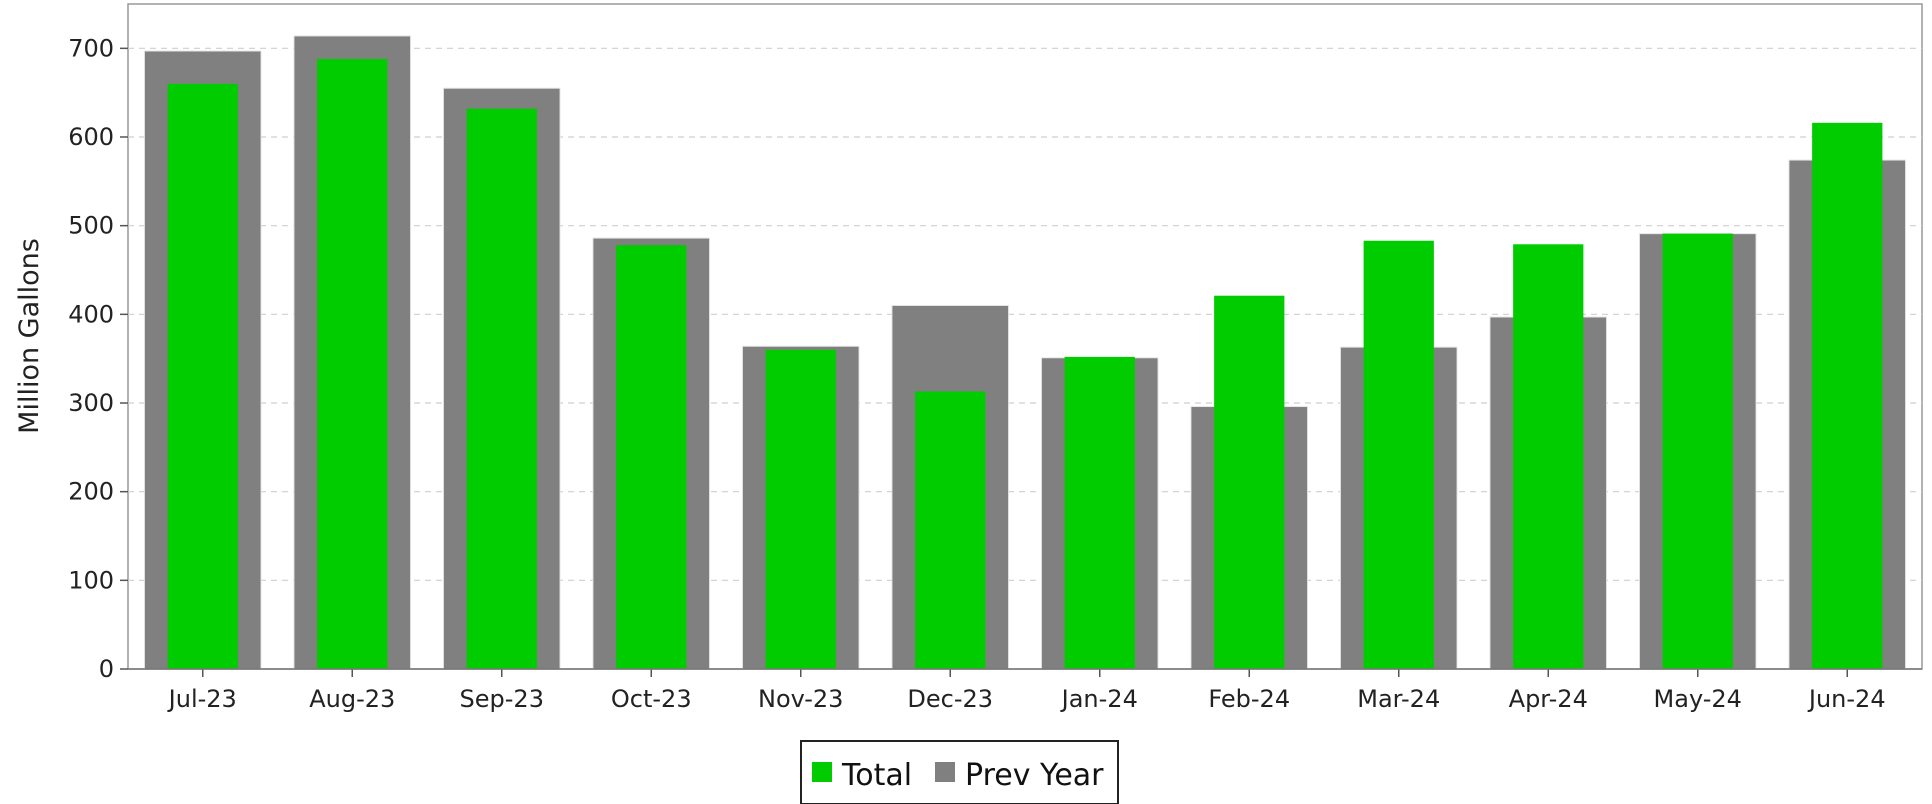  I want to click on legend: Total Prev Year, so click(959, 772).